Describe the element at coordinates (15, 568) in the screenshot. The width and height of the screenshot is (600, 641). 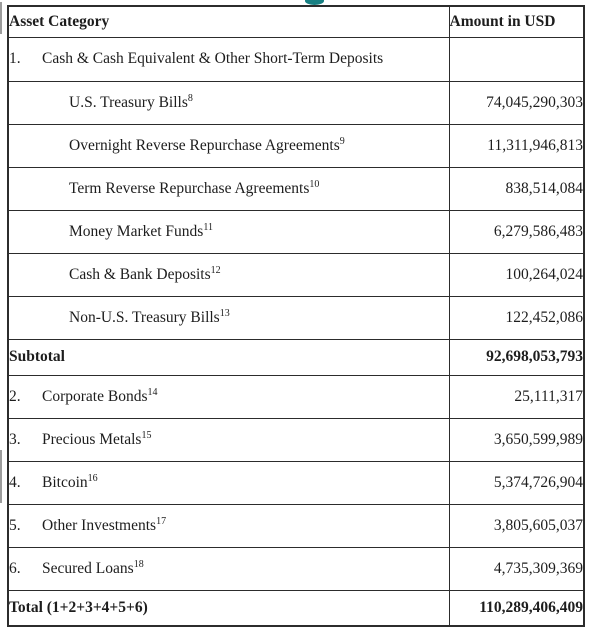
I see `row-number: 6.` at that location.